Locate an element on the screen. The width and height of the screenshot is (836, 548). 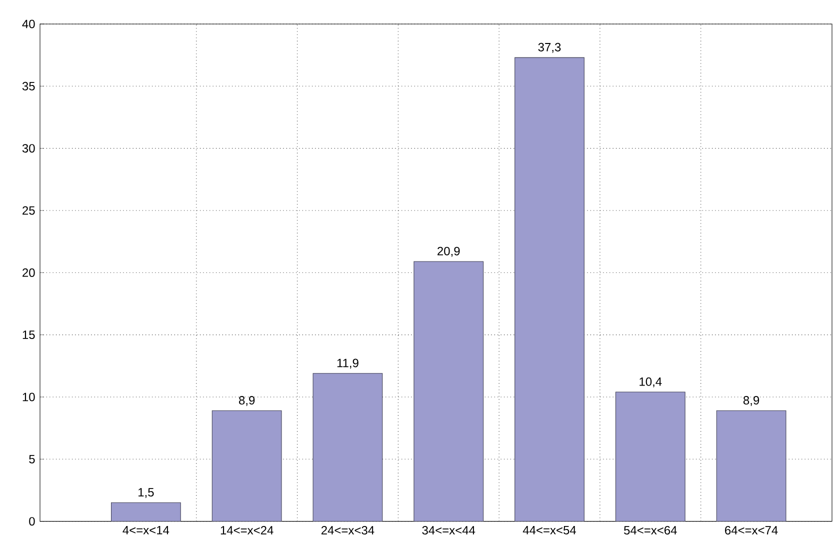
y-tick-label: 20 is located at coordinates (28, 272).